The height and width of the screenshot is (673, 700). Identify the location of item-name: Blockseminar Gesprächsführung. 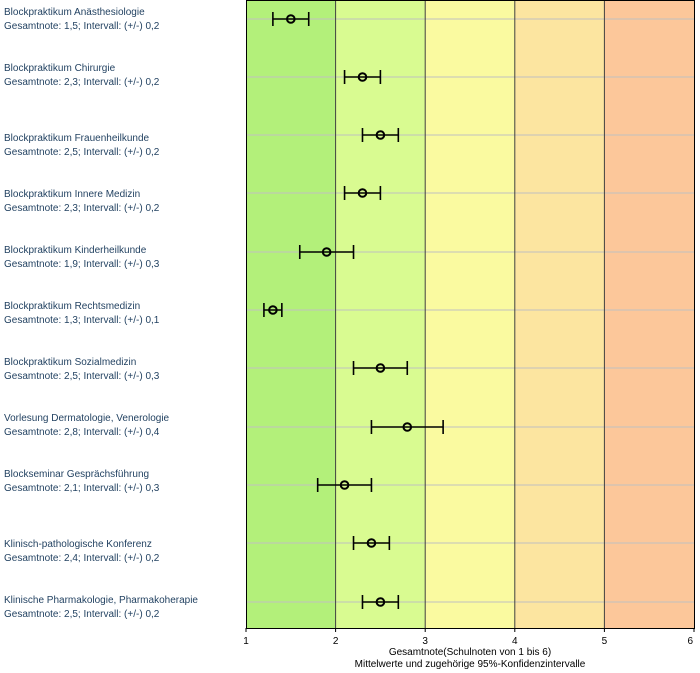
(76, 474).